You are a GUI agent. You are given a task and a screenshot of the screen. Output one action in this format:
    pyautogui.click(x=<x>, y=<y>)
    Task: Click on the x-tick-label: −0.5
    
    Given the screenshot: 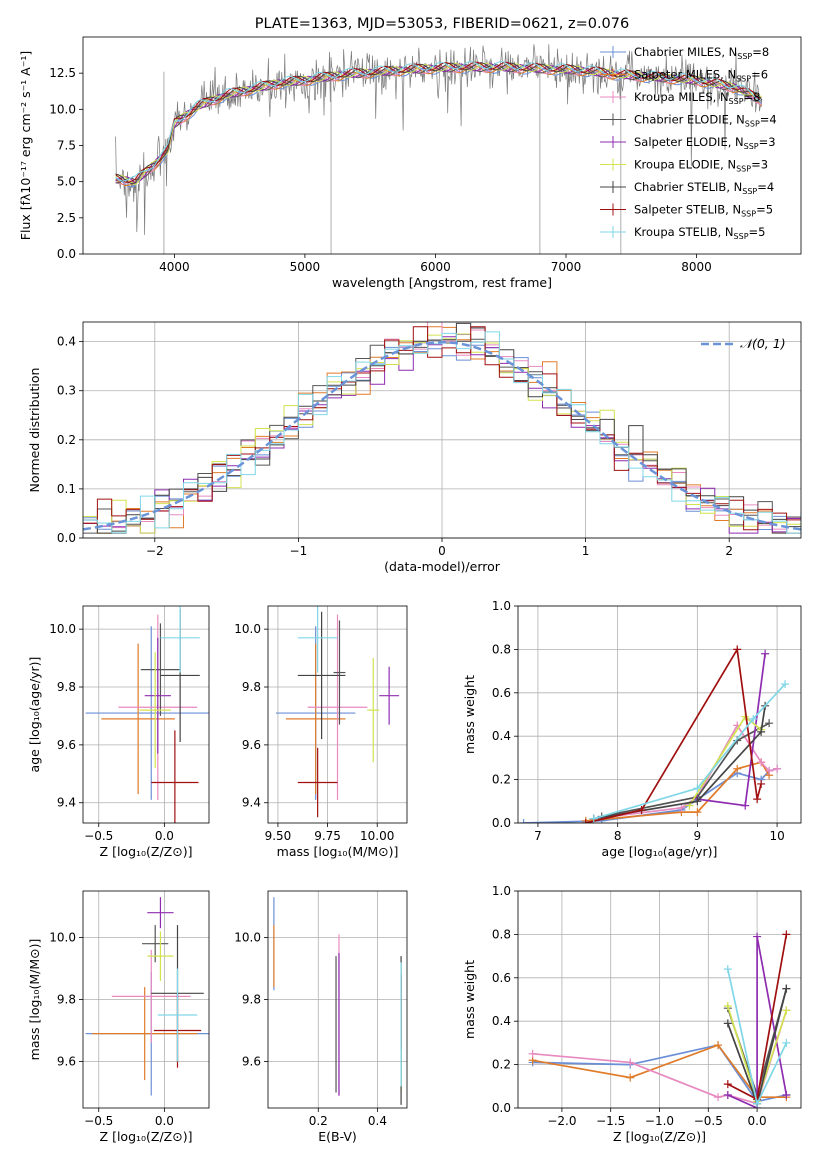 What is the action you would take?
    pyautogui.click(x=708, y=1121)
    